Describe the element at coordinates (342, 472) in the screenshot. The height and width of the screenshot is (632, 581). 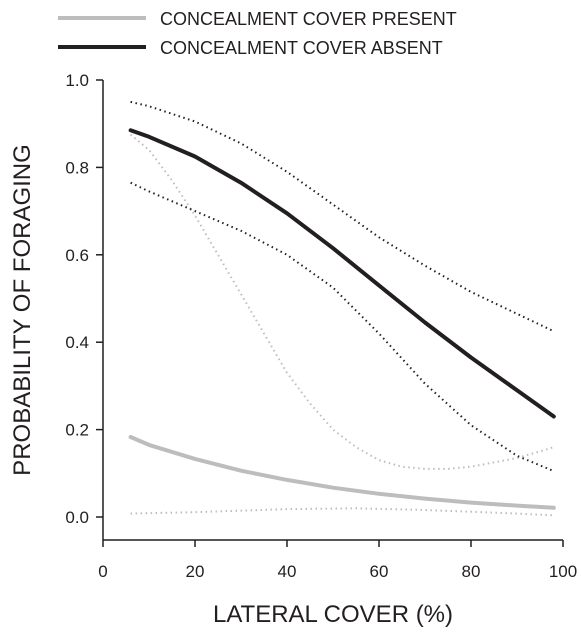
I see `series-line-present` at that location.